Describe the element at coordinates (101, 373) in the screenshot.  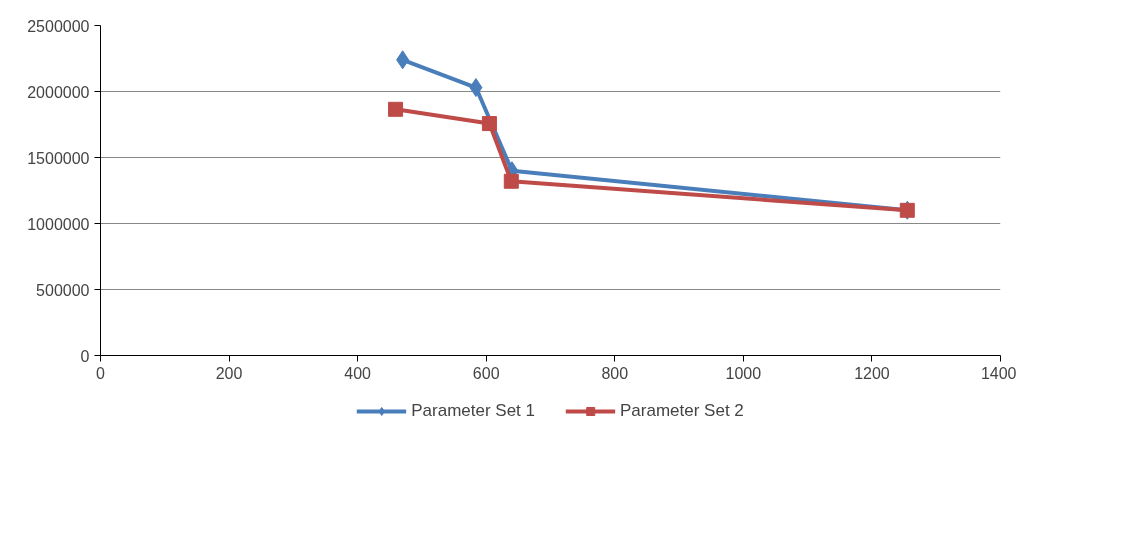
I see `x-tick-label: 0` at that location.